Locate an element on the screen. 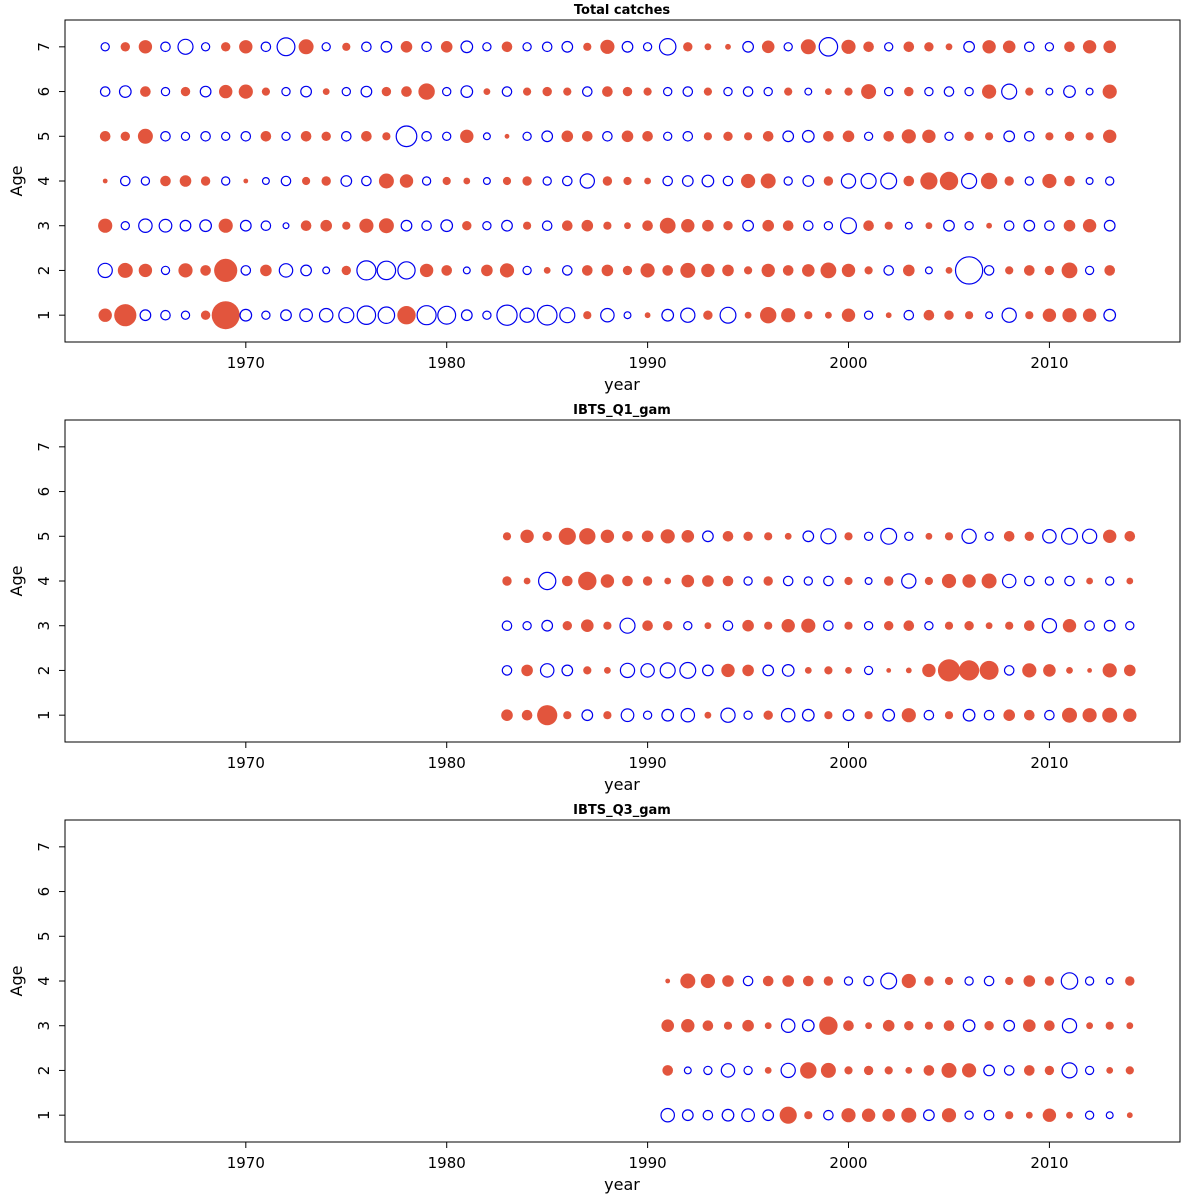  x-tick-label: 2000 is located at coordinates (848, 763).